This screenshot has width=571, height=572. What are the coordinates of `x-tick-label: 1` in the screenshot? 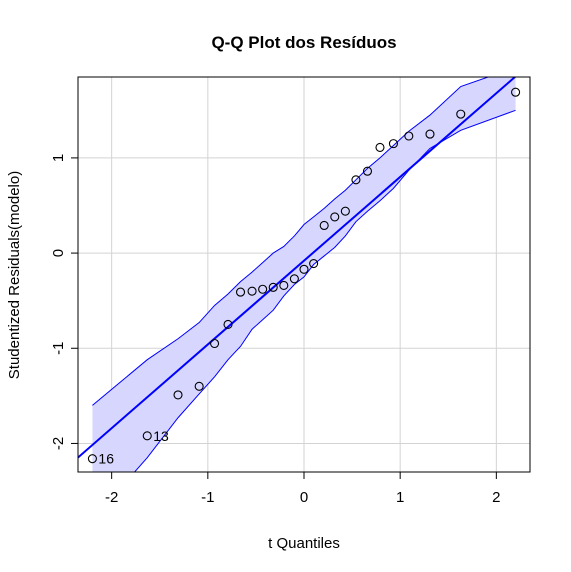 It's located at (400, 497).